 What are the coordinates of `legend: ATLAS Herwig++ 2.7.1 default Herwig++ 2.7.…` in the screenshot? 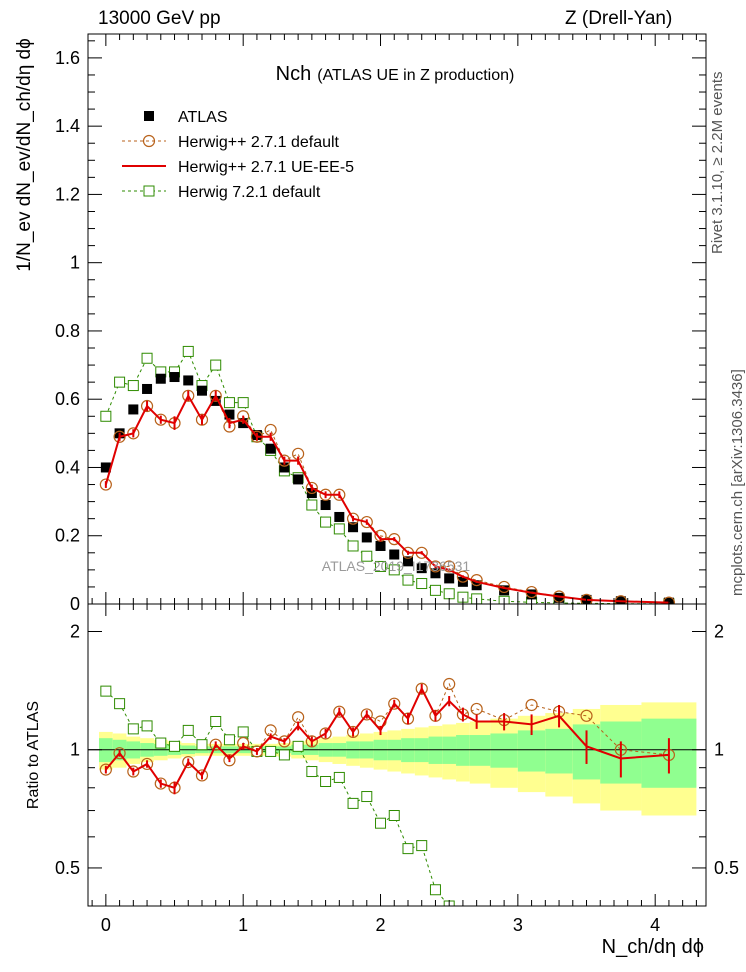 It's located at (238, 155).